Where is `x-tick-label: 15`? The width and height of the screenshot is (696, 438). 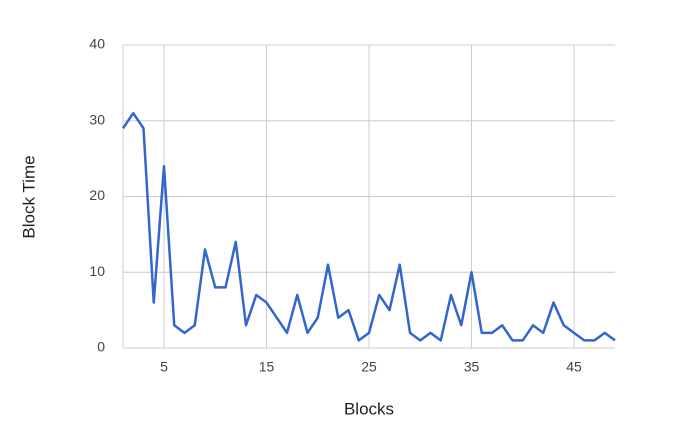
x-tick-label: 15 is located at coordinates (267, 367).